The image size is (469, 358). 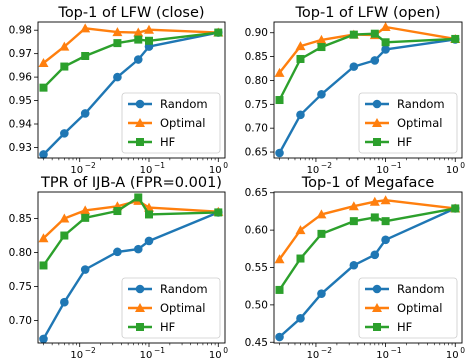 I want to click on chart-title: Top-1 of LFW (open), so click(x=368, y=13).